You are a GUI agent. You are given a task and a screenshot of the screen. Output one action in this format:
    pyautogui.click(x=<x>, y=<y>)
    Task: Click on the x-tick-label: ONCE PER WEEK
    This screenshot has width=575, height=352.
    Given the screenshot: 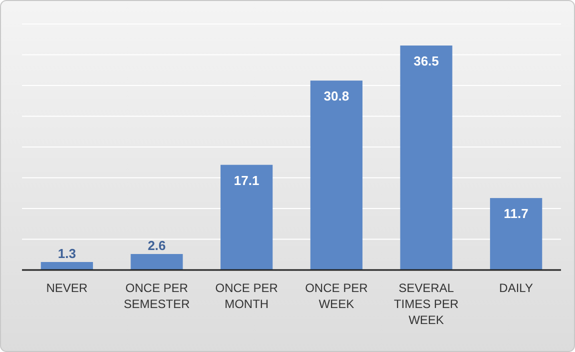 What is the action you would take?
    pyautogui.click(x=336, y=296)
    